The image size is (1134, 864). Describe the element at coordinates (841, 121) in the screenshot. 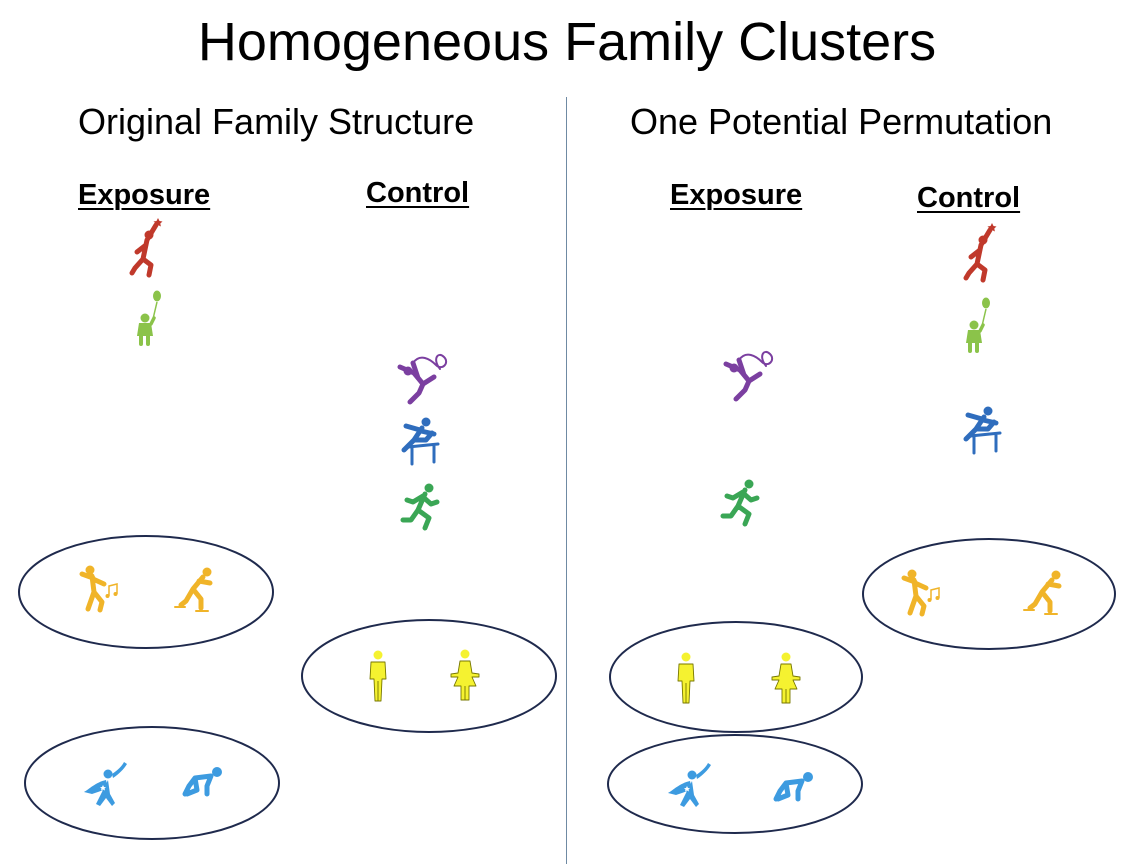

I see `right-panel-title: One Potential Permutation` at that location.